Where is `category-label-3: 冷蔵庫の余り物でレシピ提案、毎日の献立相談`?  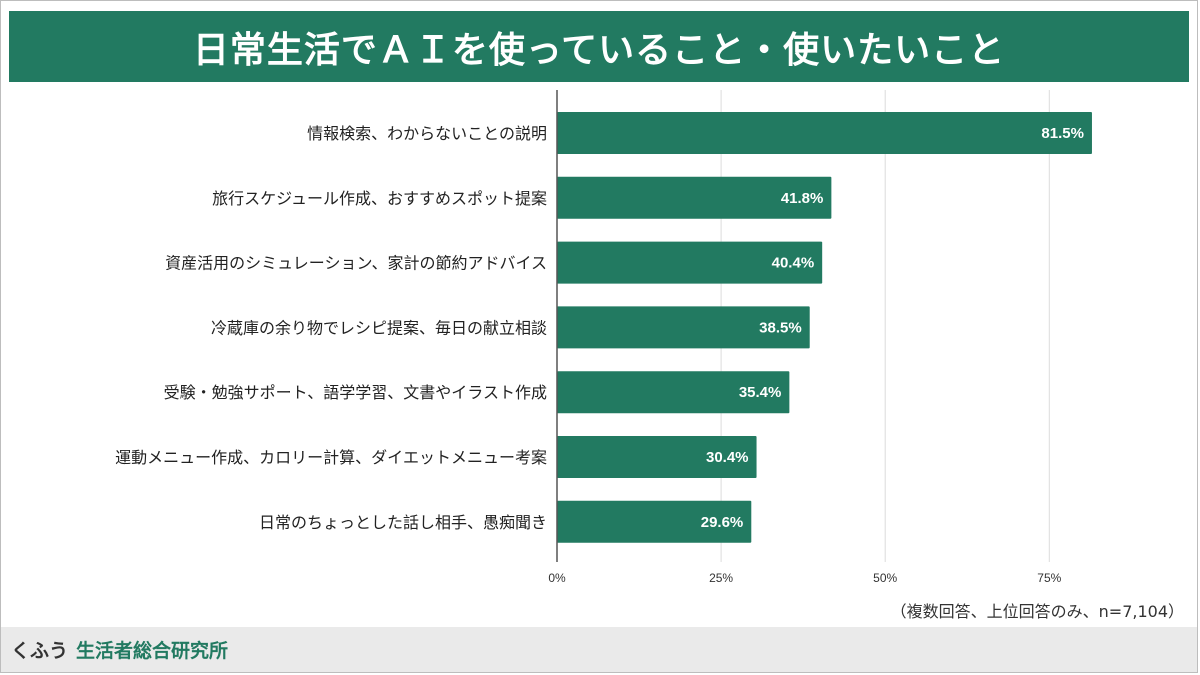
category-label-3: 冷蔵庫の余り物でレシピ提案、毎日の献立相談 is located at coordinates (379, 327).